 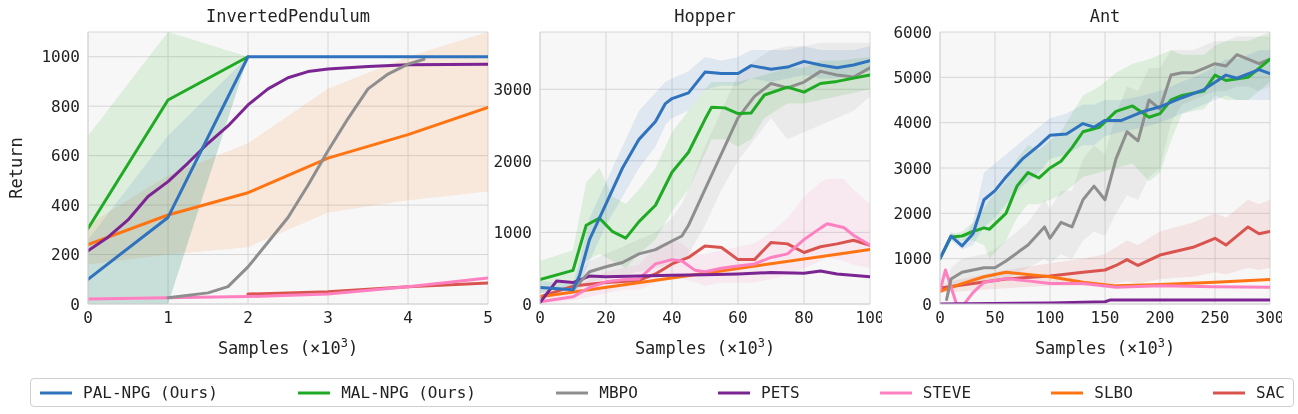 I want to click on legend-label: PETS, so click(x=780, y=392).